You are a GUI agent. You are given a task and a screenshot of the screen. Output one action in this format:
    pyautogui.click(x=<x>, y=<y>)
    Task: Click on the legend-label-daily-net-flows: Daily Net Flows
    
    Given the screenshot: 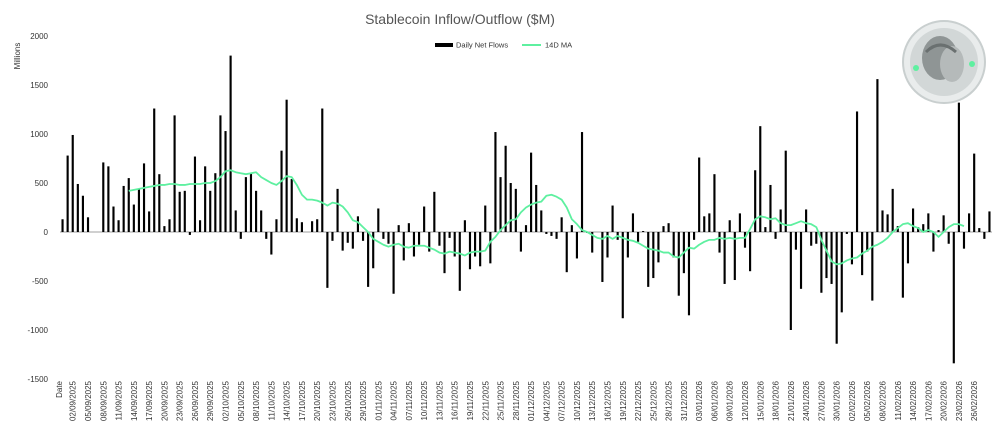 What is the action you would take?
    pyautogui.click(x=482, y=45)
    